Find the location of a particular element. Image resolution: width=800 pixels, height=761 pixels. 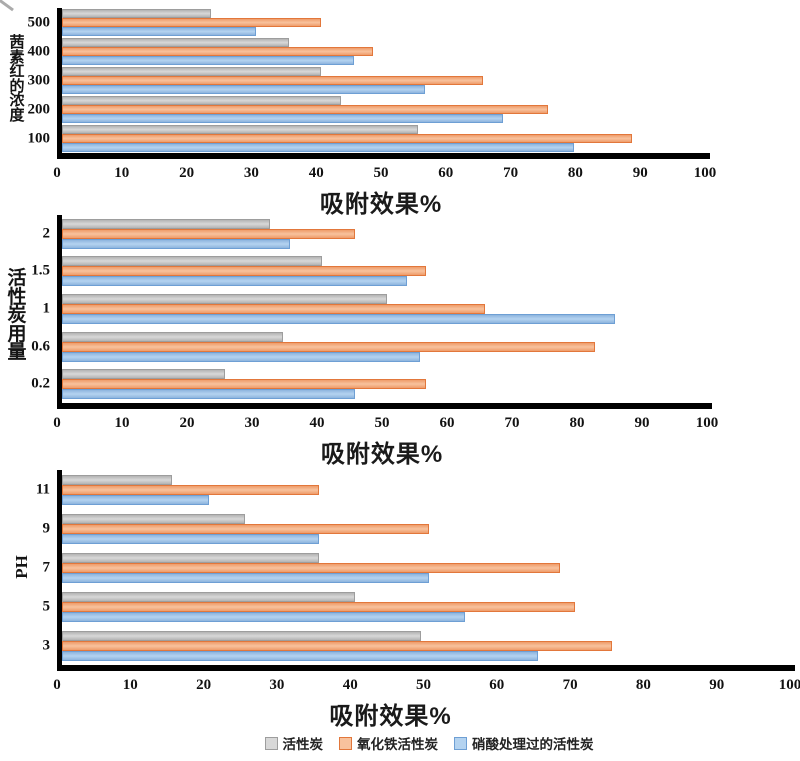

y-tick-label: 11 is located at coordinates (42, 489).